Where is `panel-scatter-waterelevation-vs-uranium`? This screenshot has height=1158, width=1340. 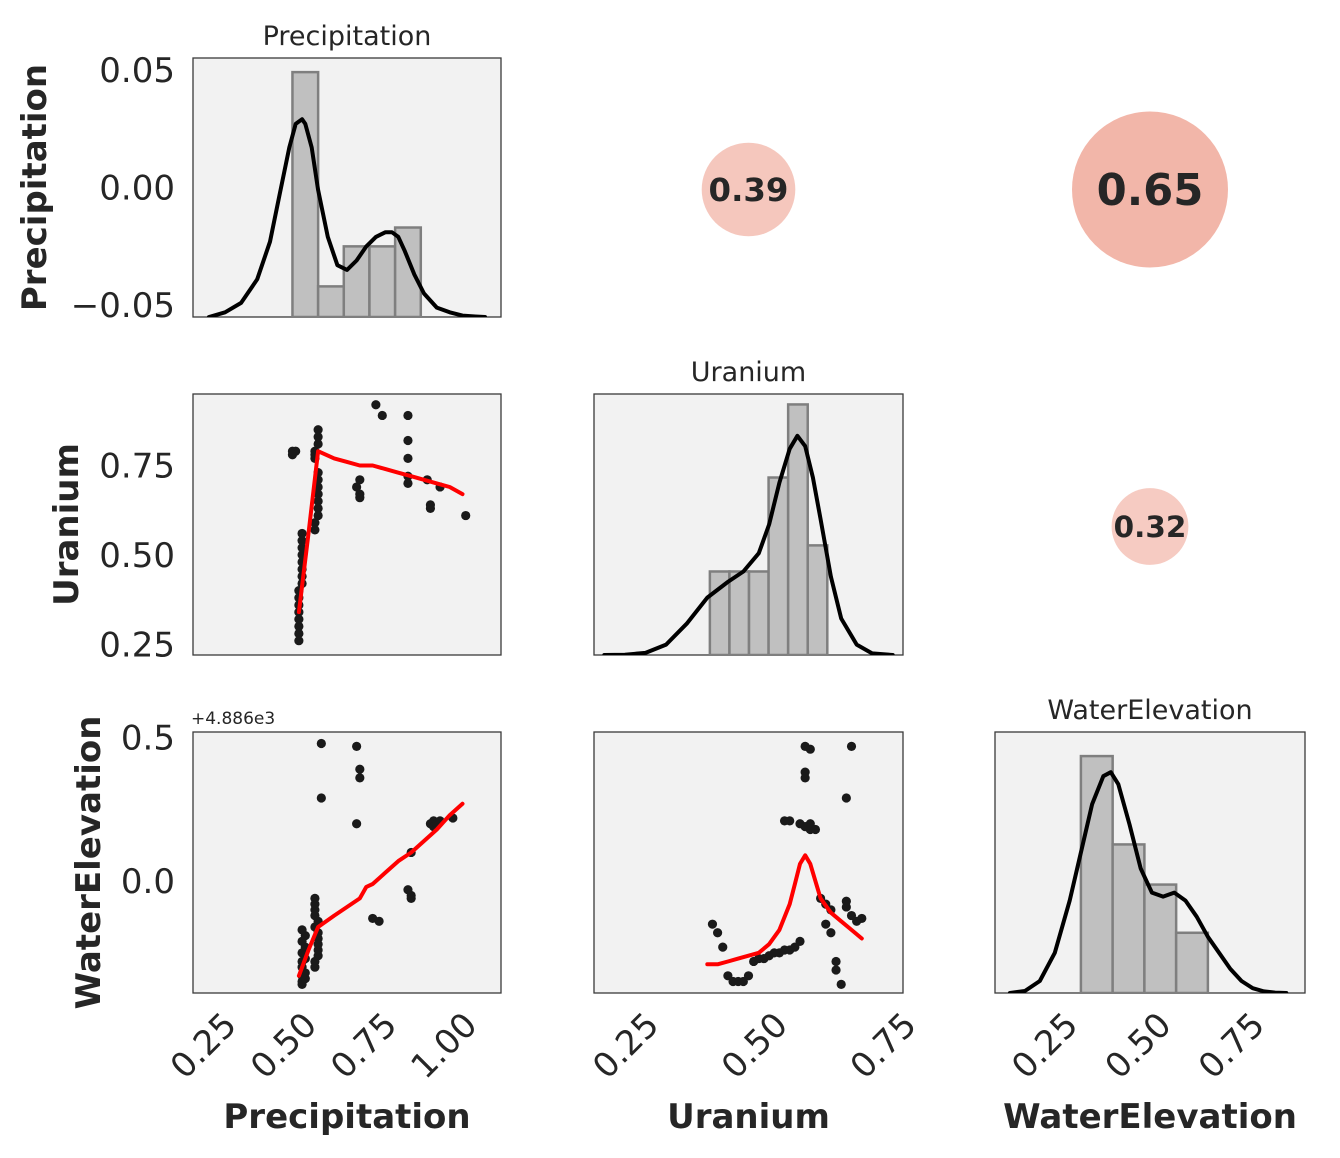 panel-scatter-waterelevation-vs-uranium is located at coordinates (748, 862).